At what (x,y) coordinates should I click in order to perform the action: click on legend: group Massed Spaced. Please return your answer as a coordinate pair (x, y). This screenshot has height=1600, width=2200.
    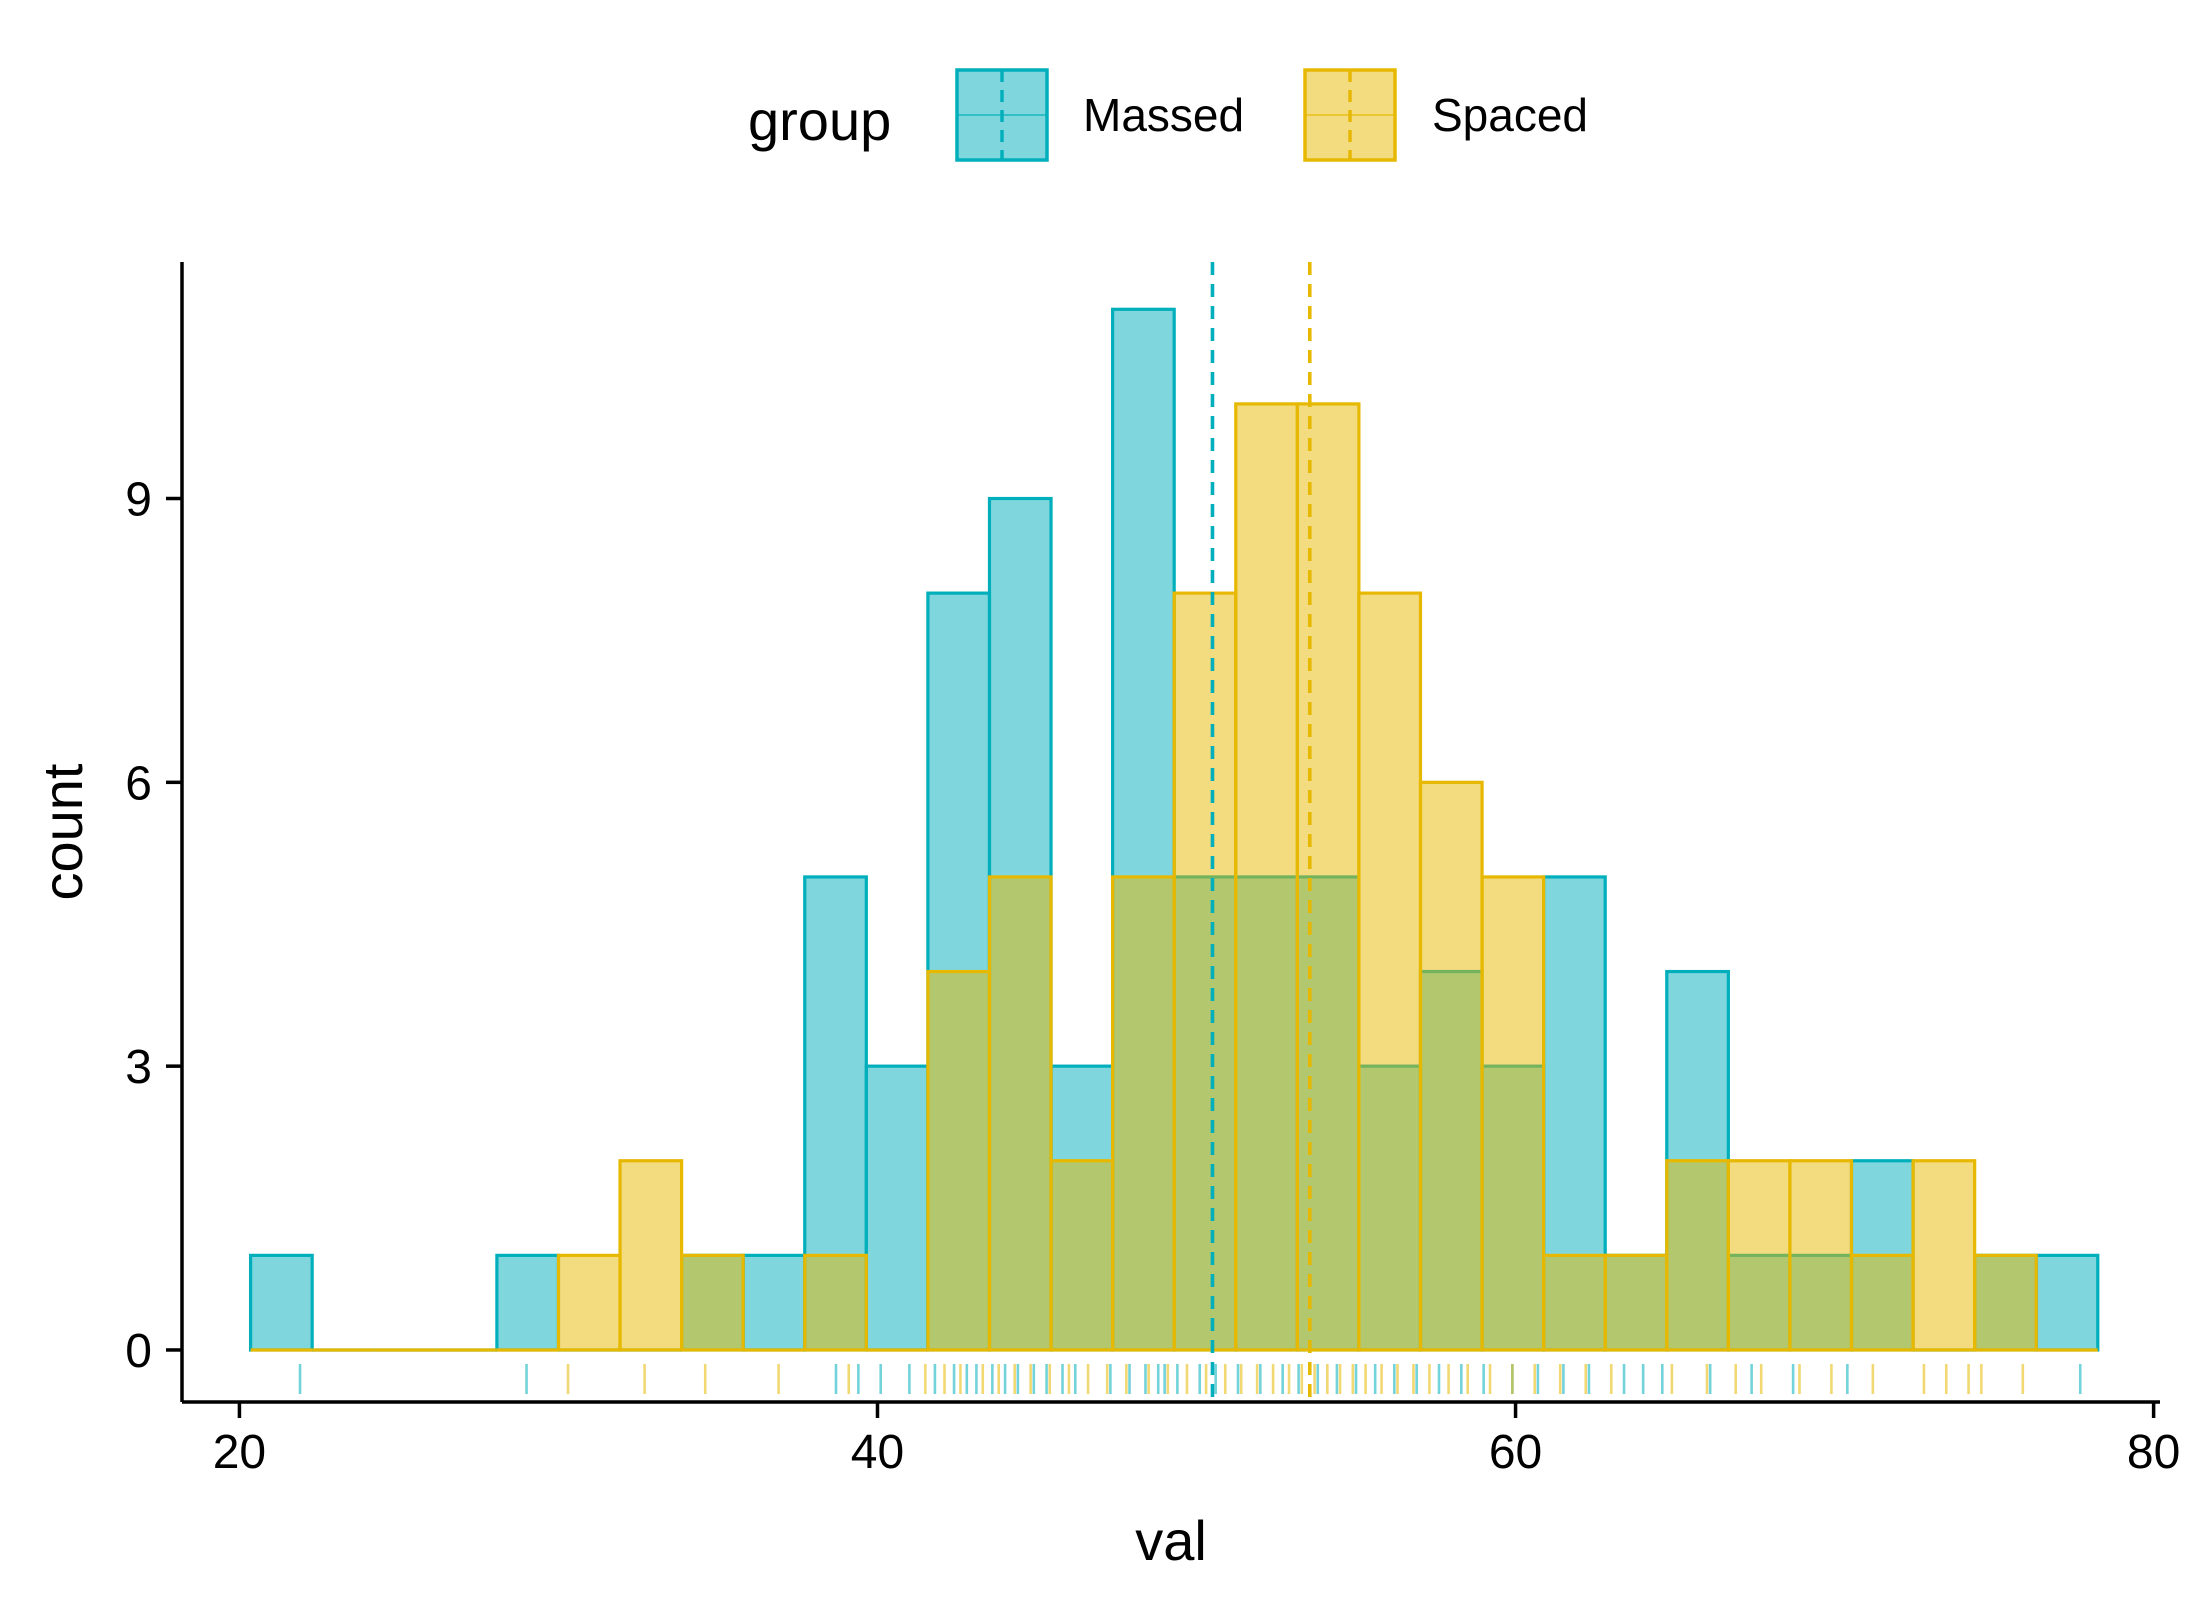
    Looking at the image, I should click on (1168, 115).